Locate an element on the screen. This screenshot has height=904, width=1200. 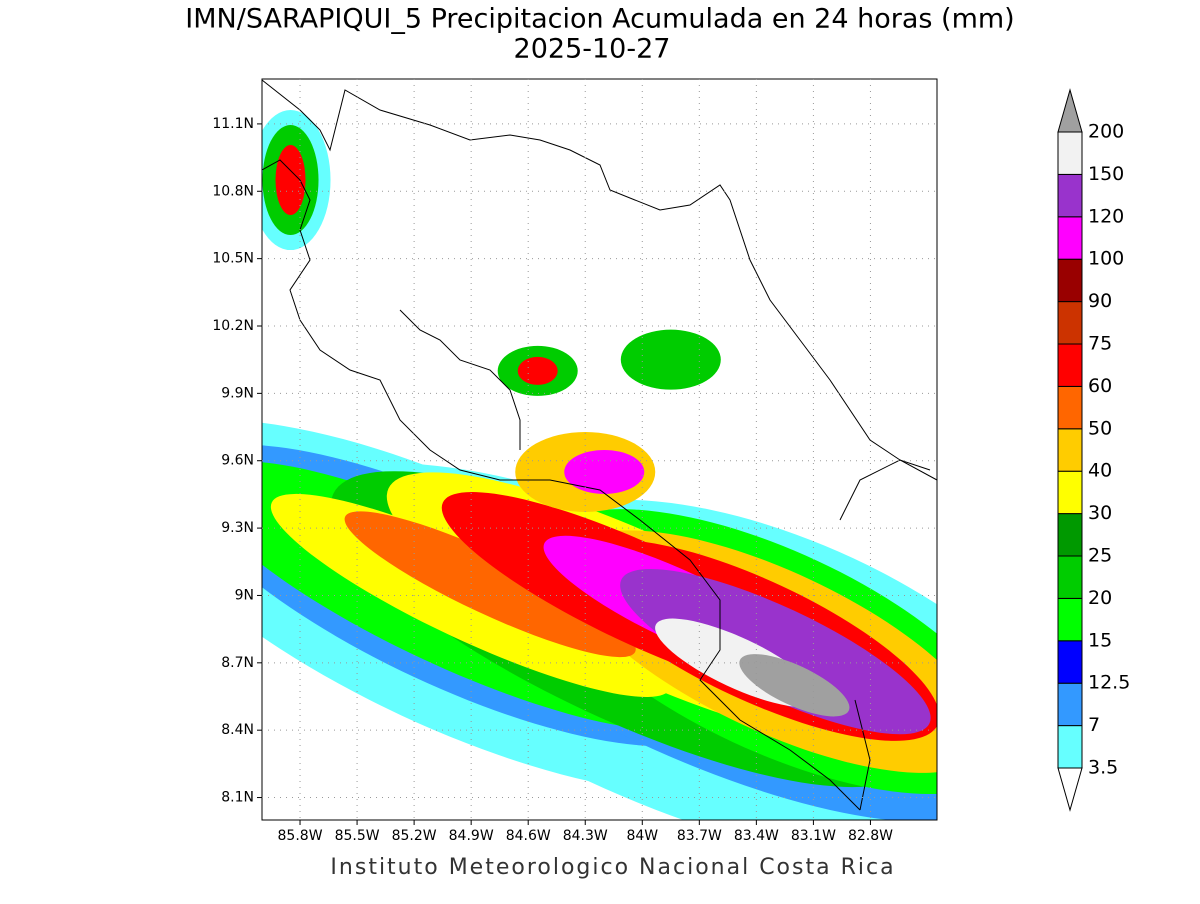
x-tick-label: 83.1W is located at coordinates (813, 836).